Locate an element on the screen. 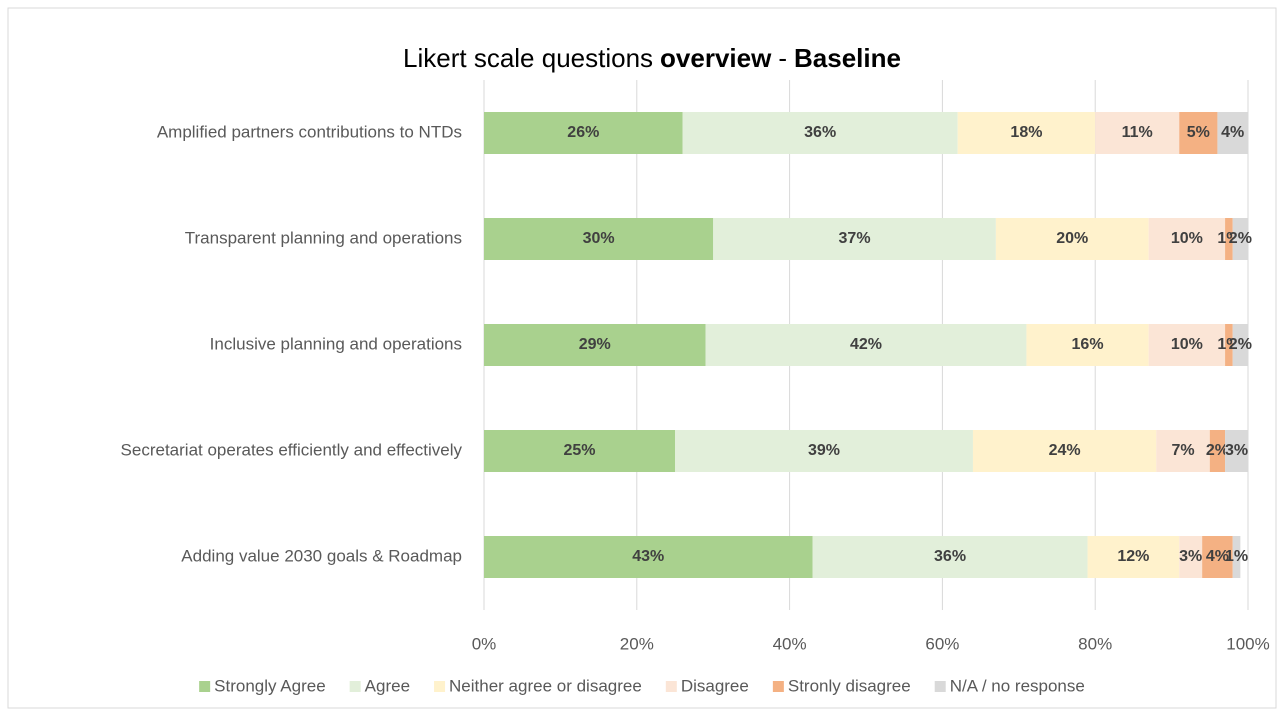 This screenshot has height=716, width=1285. y-tick-label: Amplified partners contributions to NTDs is located at coordinates (309, 131).